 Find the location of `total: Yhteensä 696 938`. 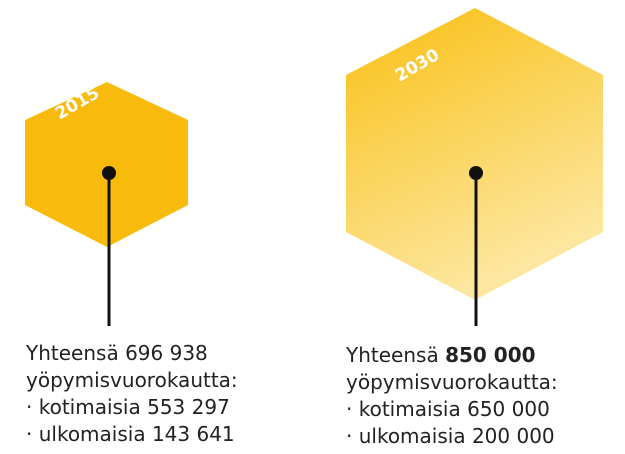

total: Yhteensä 696 938 is located at coordinates (116, 353).